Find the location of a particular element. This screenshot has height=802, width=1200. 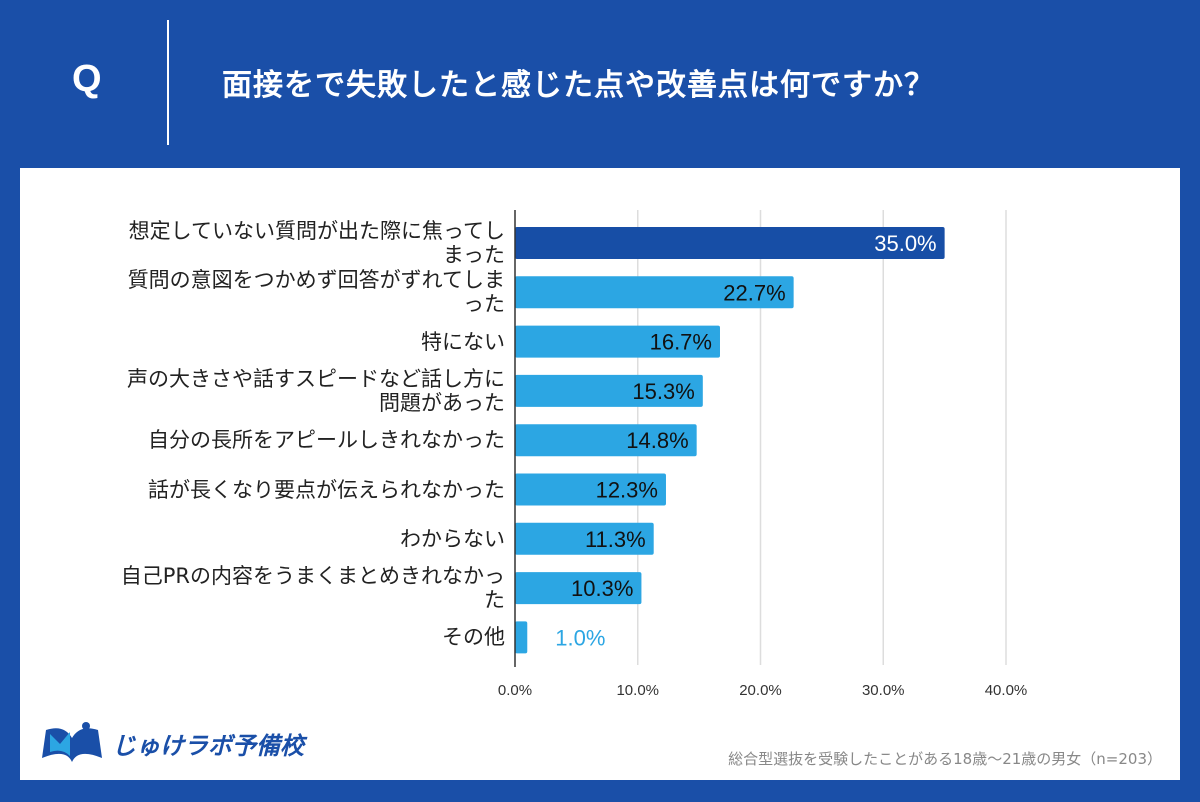

x-tick-label: 20.0% is located at coordinates (760, 690).